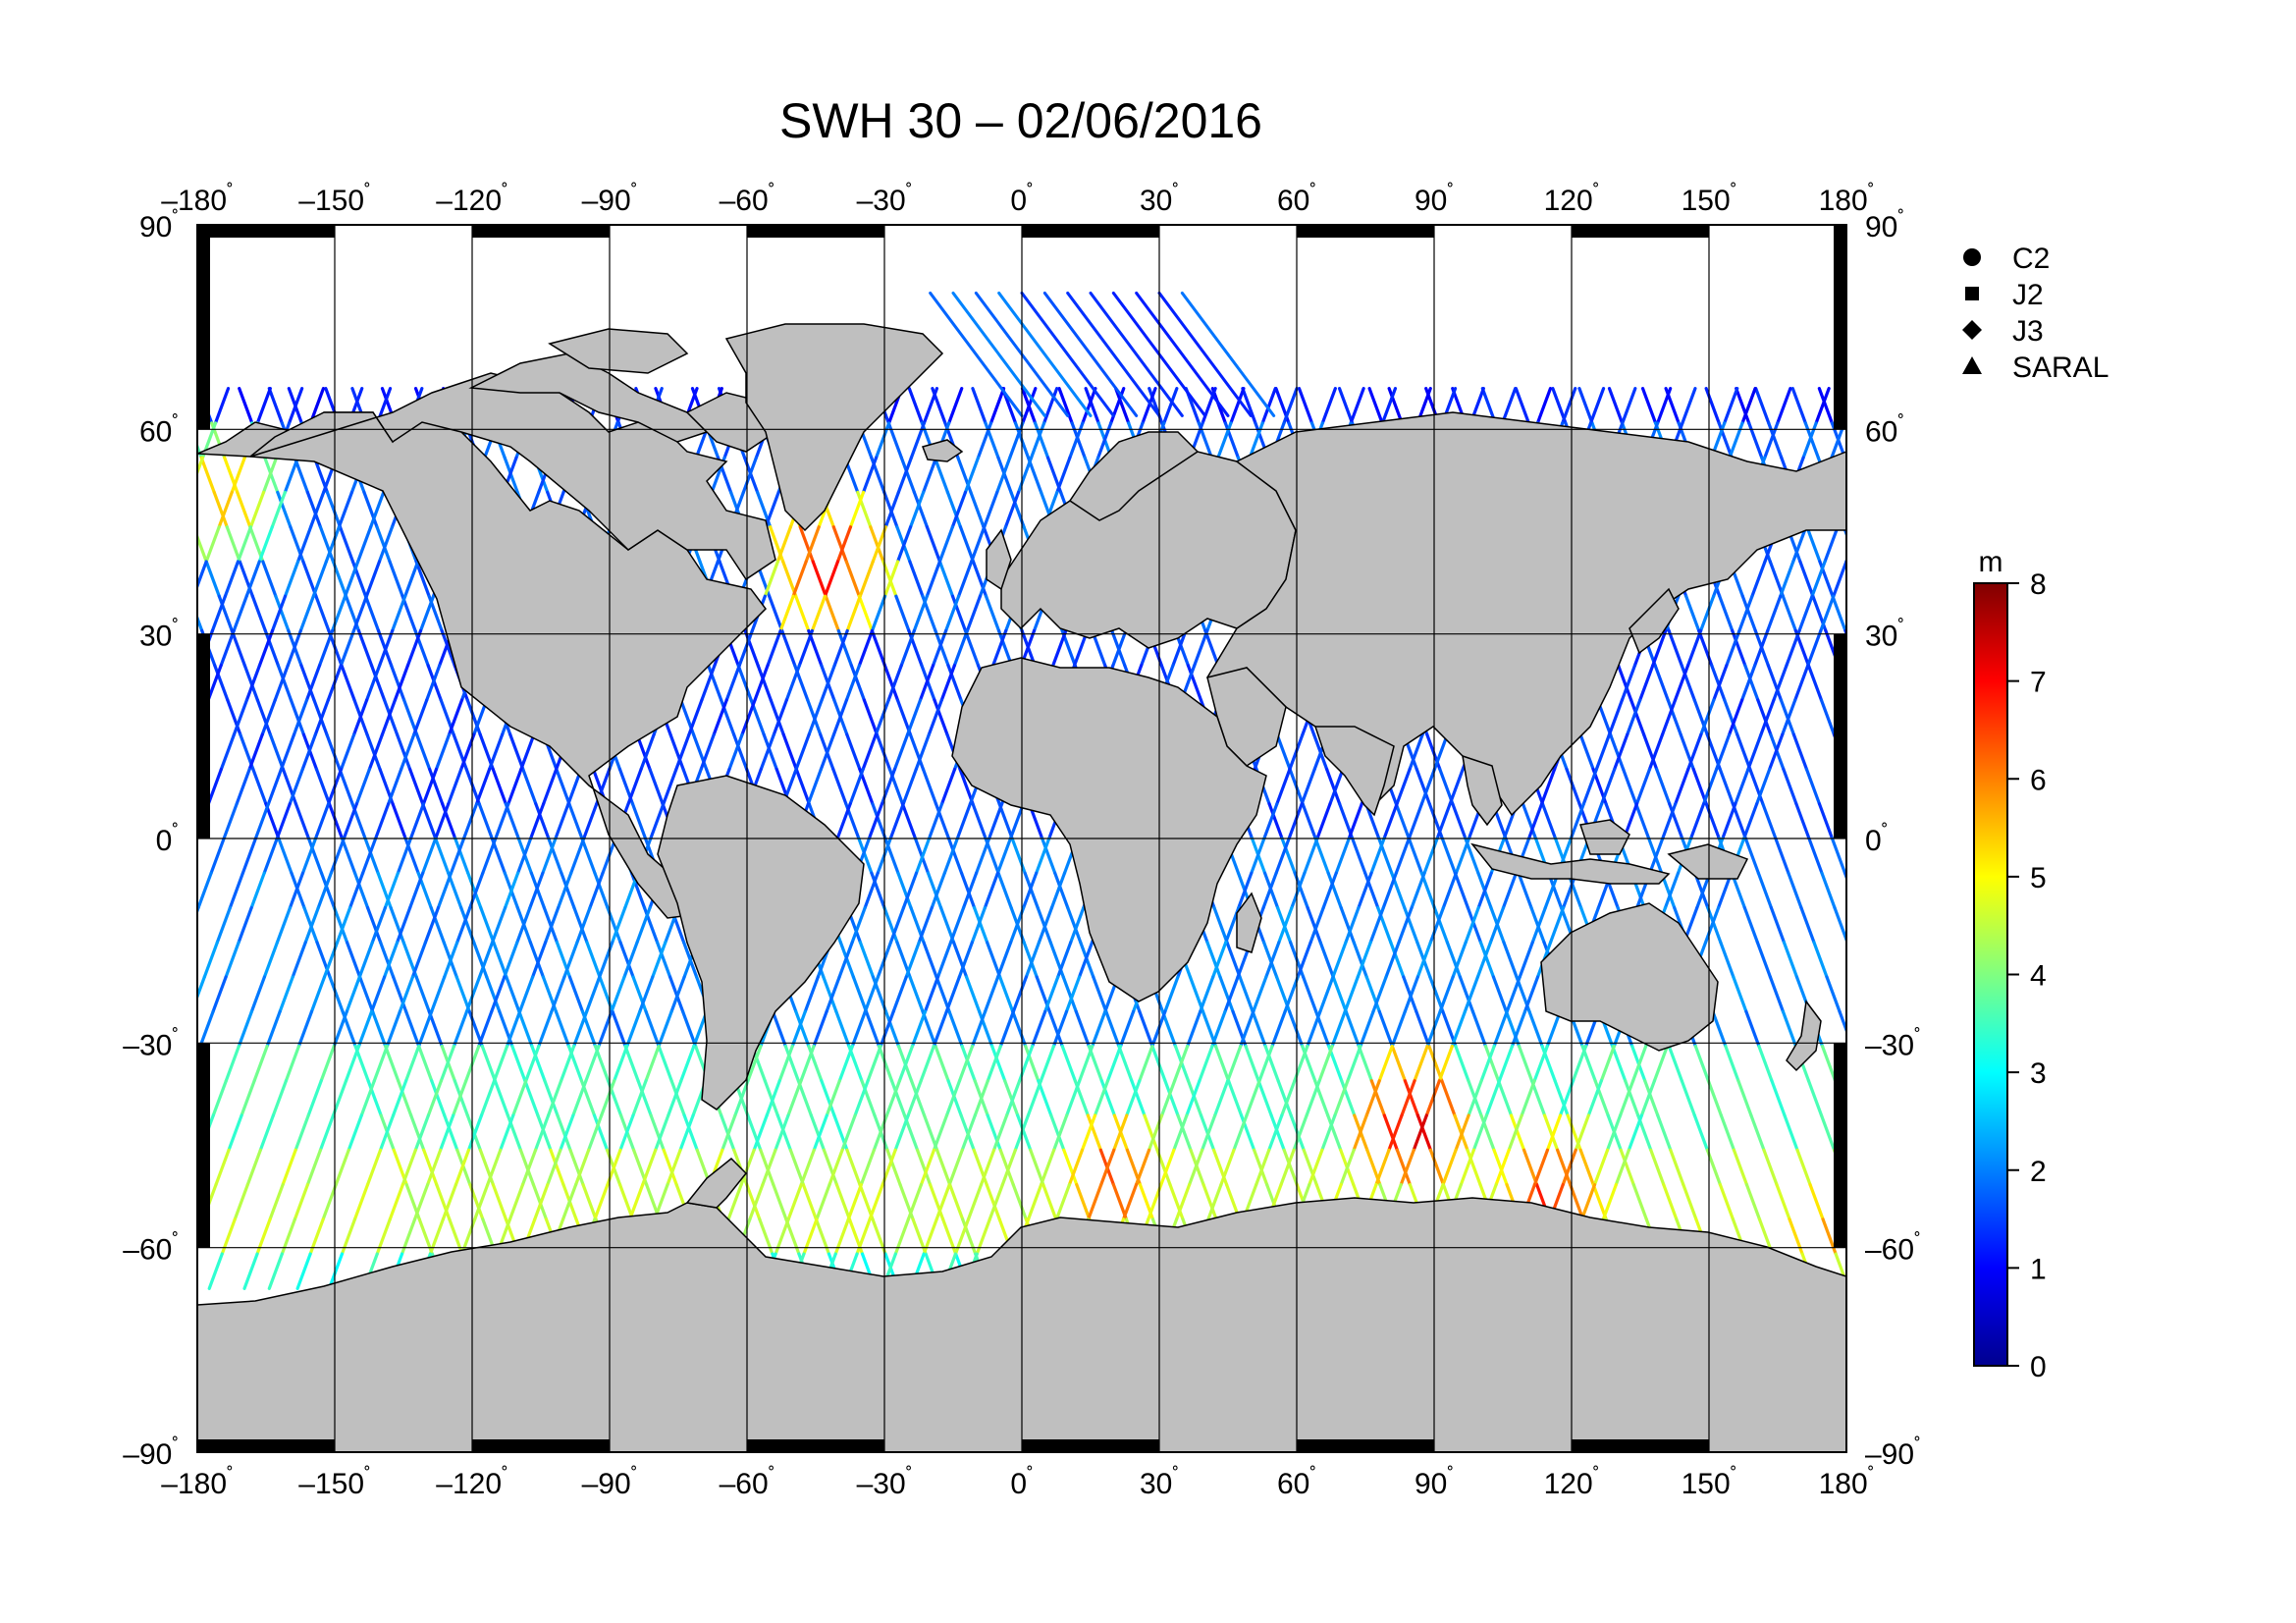 The width and height of the screenshot is (2296, 1623). Describe the element at coordinates (1571, 863) in the screenshot. I see `indonesia-islands` at that location.